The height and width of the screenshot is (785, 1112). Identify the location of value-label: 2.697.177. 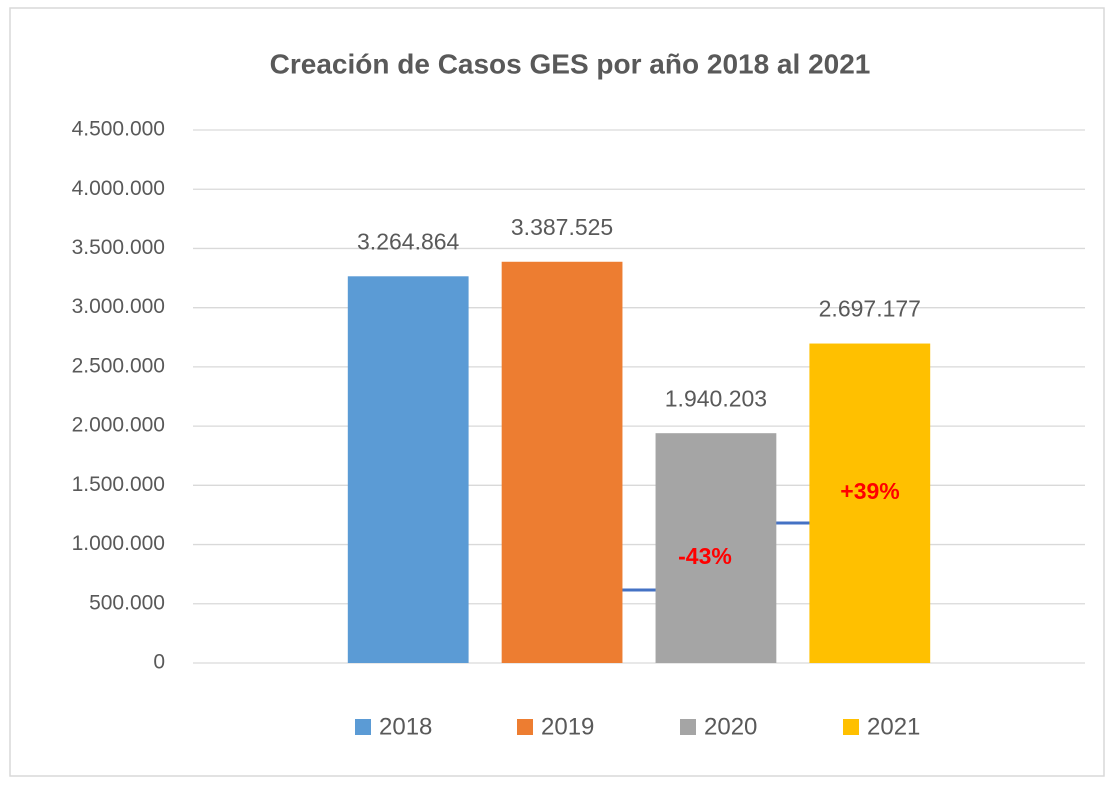
(870, 309).